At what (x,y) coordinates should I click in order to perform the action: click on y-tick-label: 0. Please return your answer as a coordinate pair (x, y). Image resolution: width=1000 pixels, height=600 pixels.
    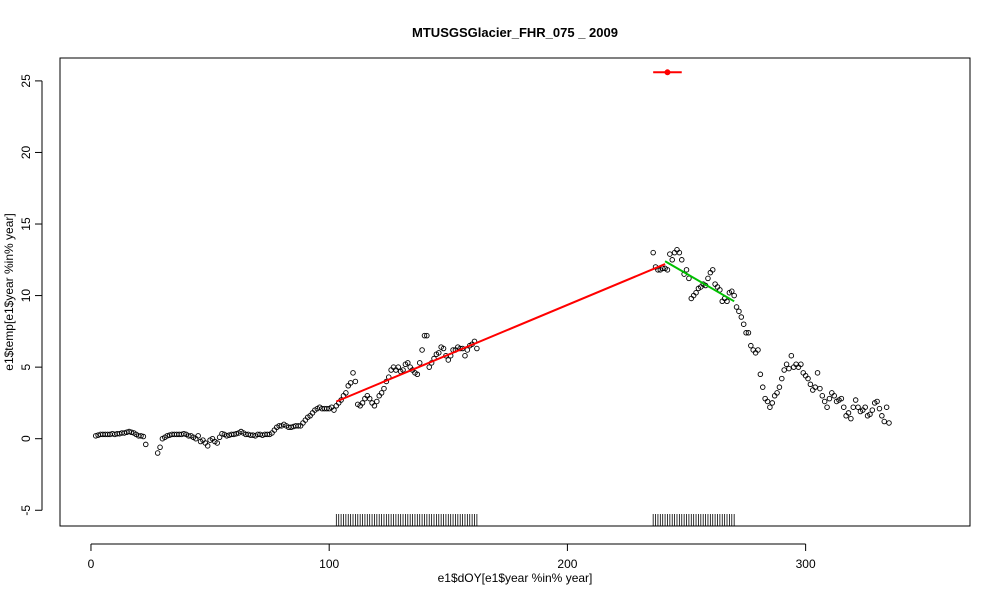
    Looking at the image, I should click on (26, 438).